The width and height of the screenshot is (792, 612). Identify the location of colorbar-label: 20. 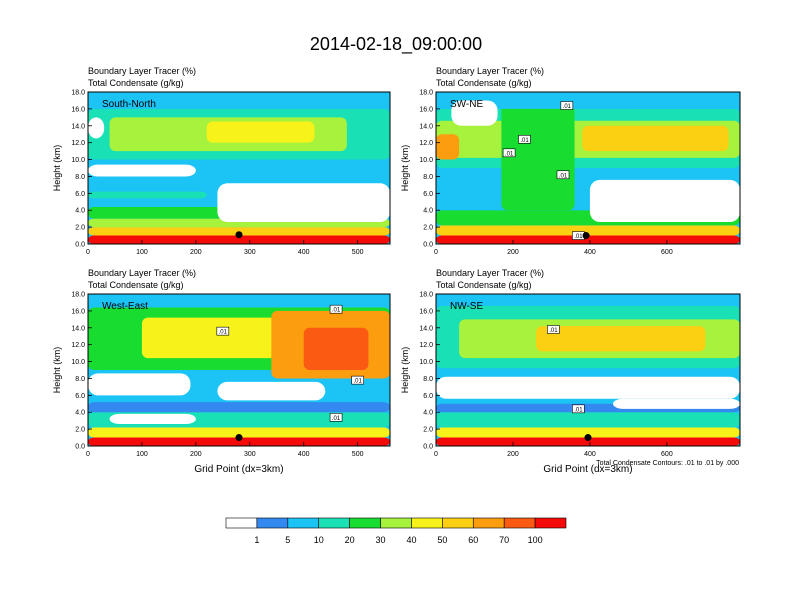
(350, 540).